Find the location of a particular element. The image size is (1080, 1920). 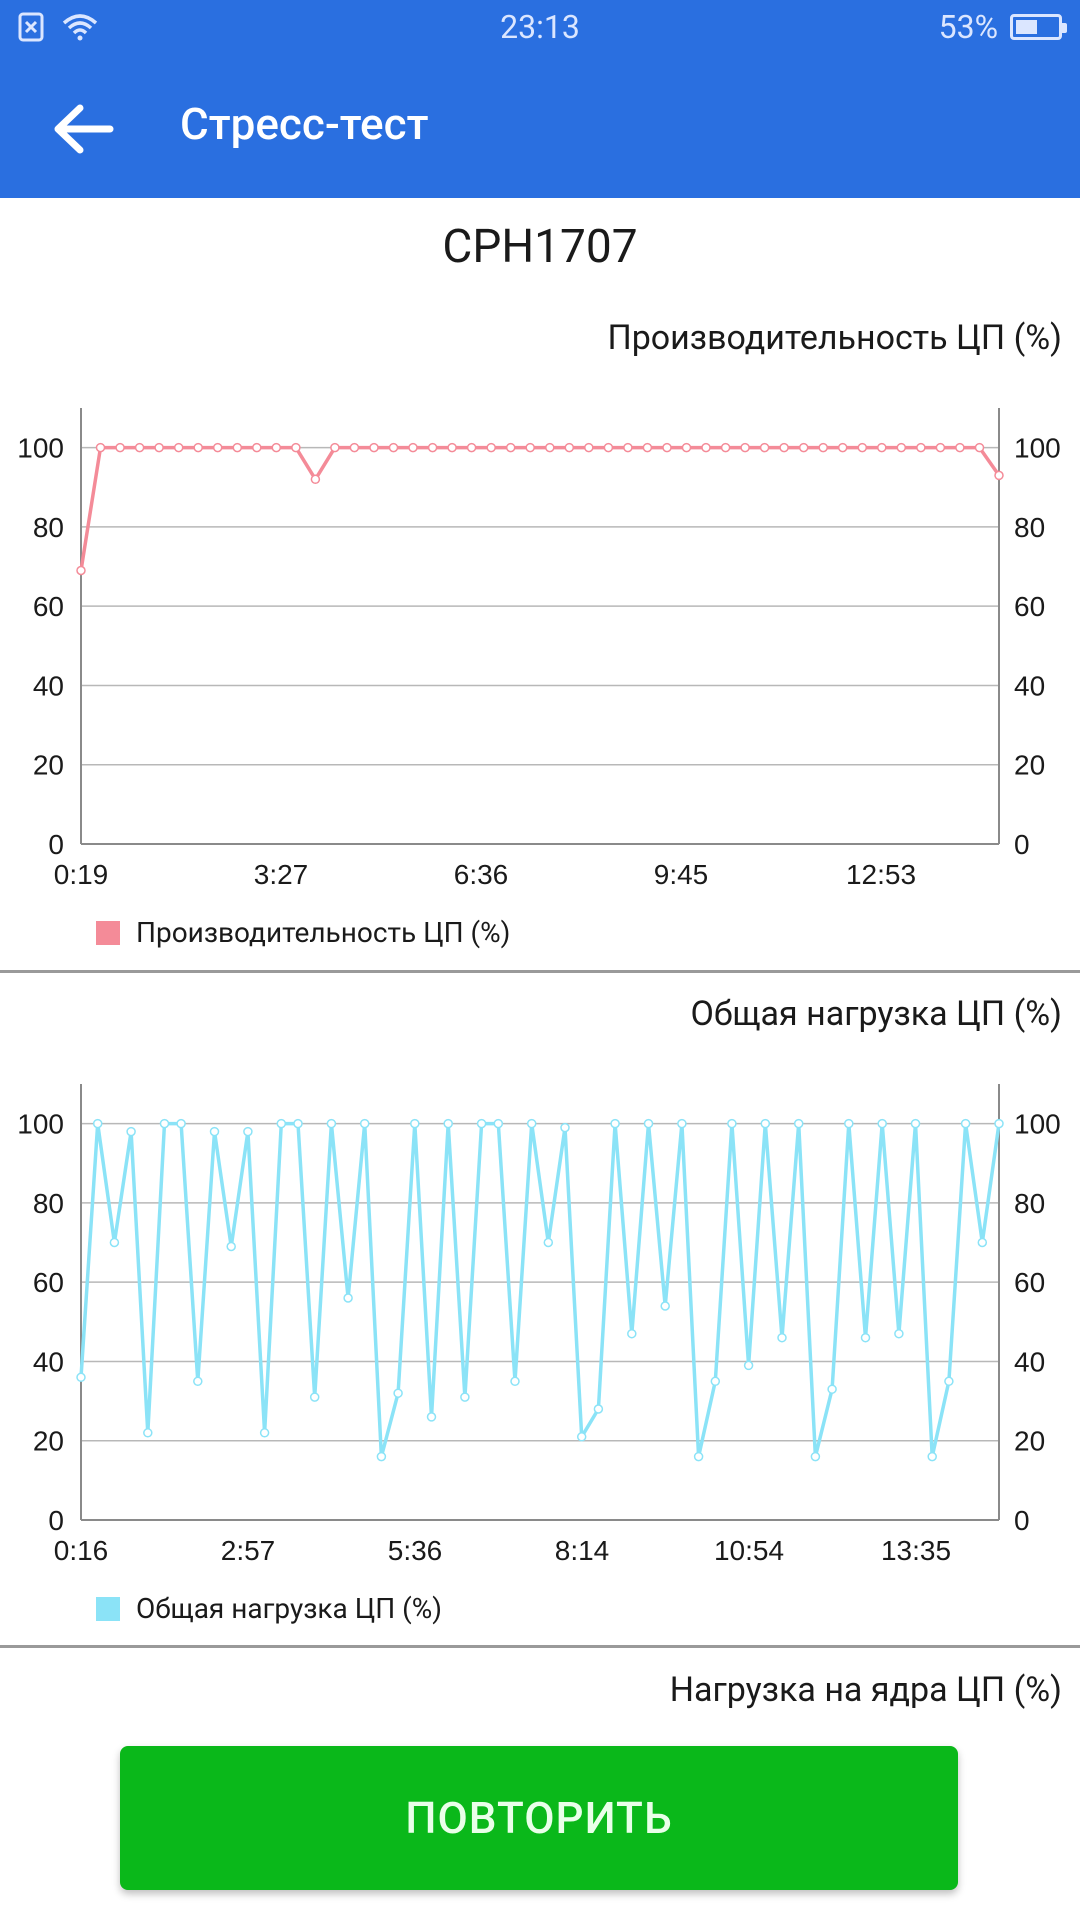

load-chart-title: Общая нагрузка ЦП (%) is located at coordinates (876, 1014).